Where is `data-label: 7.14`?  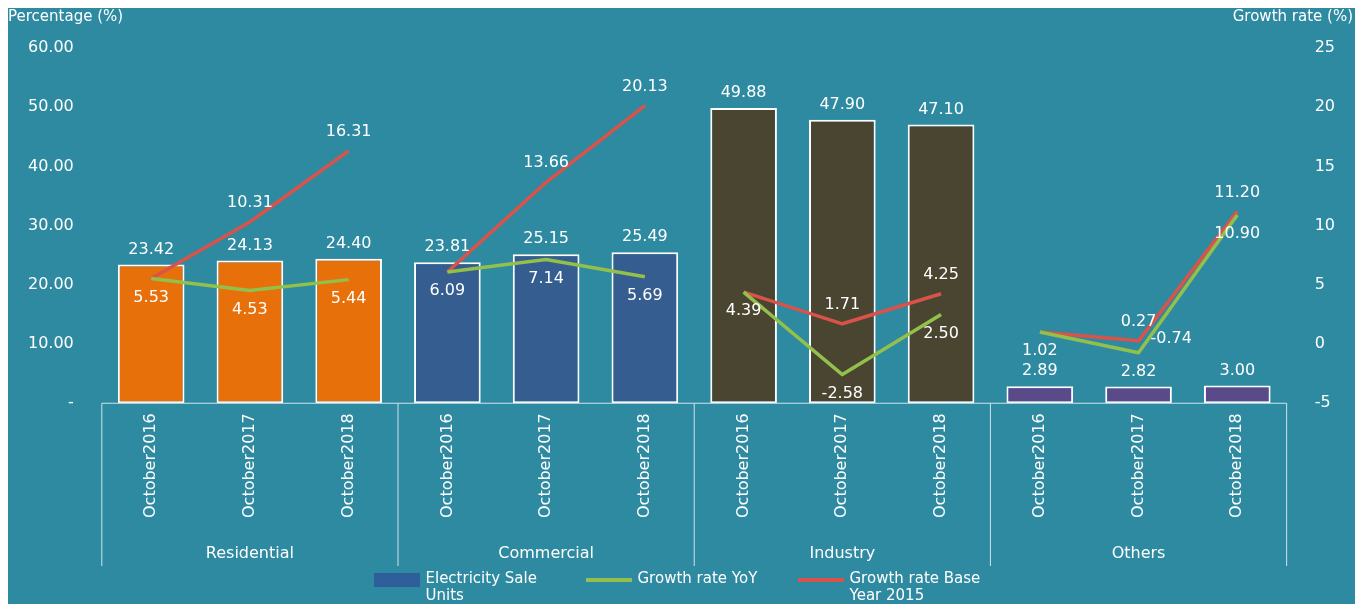 data-label: 7.14 is located at coordinates (546, 277).